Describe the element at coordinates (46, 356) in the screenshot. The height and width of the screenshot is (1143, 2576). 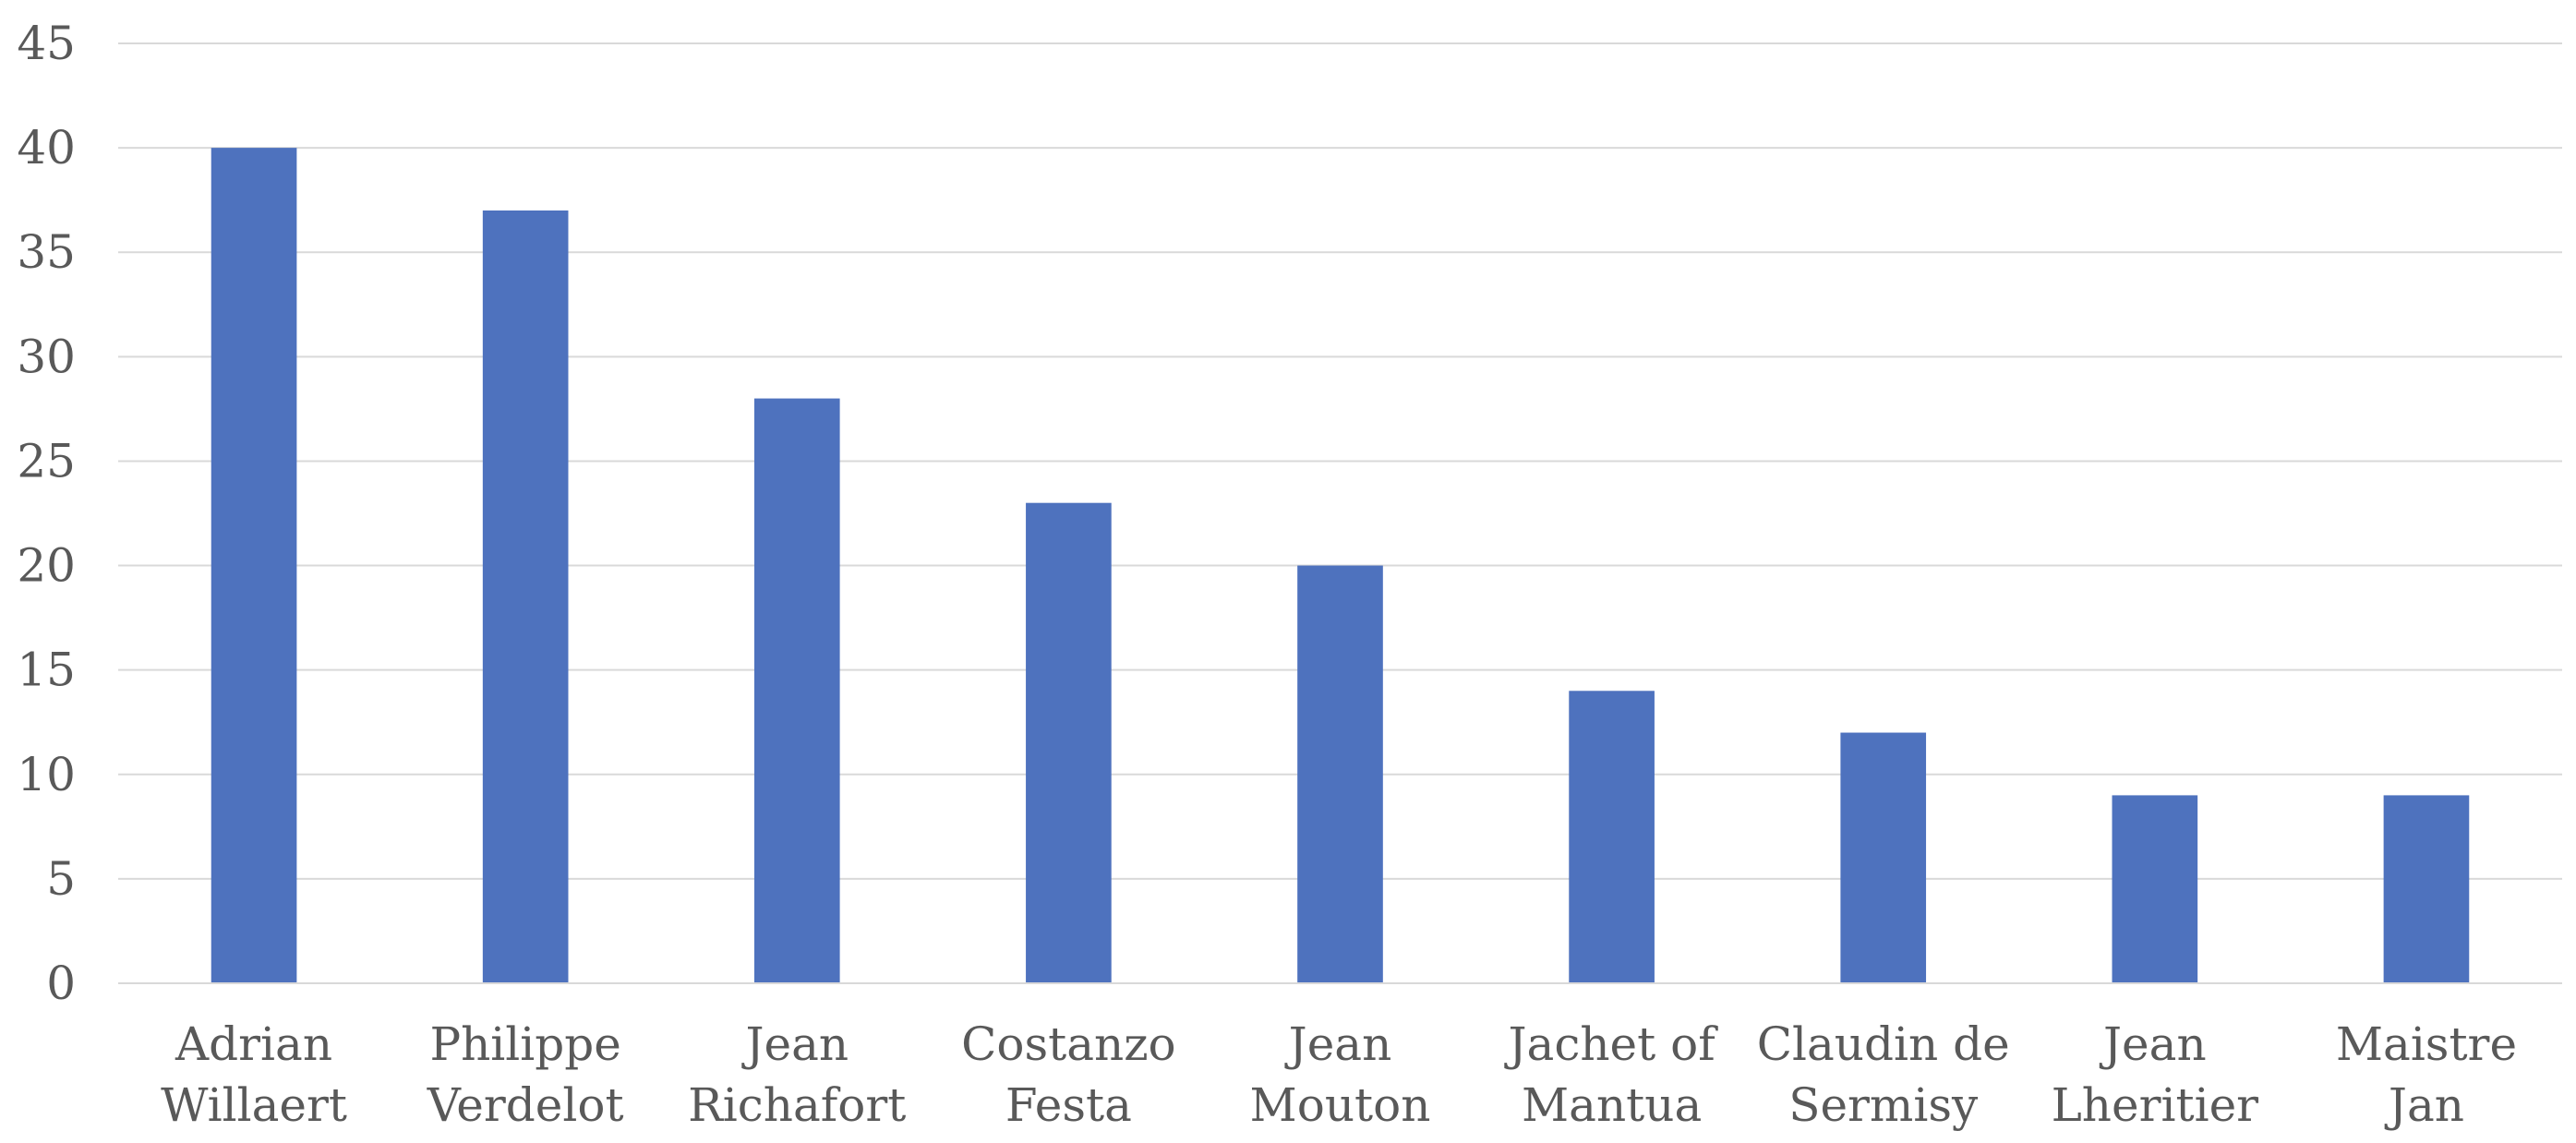
I see `y-tick-label: 30` at that location.